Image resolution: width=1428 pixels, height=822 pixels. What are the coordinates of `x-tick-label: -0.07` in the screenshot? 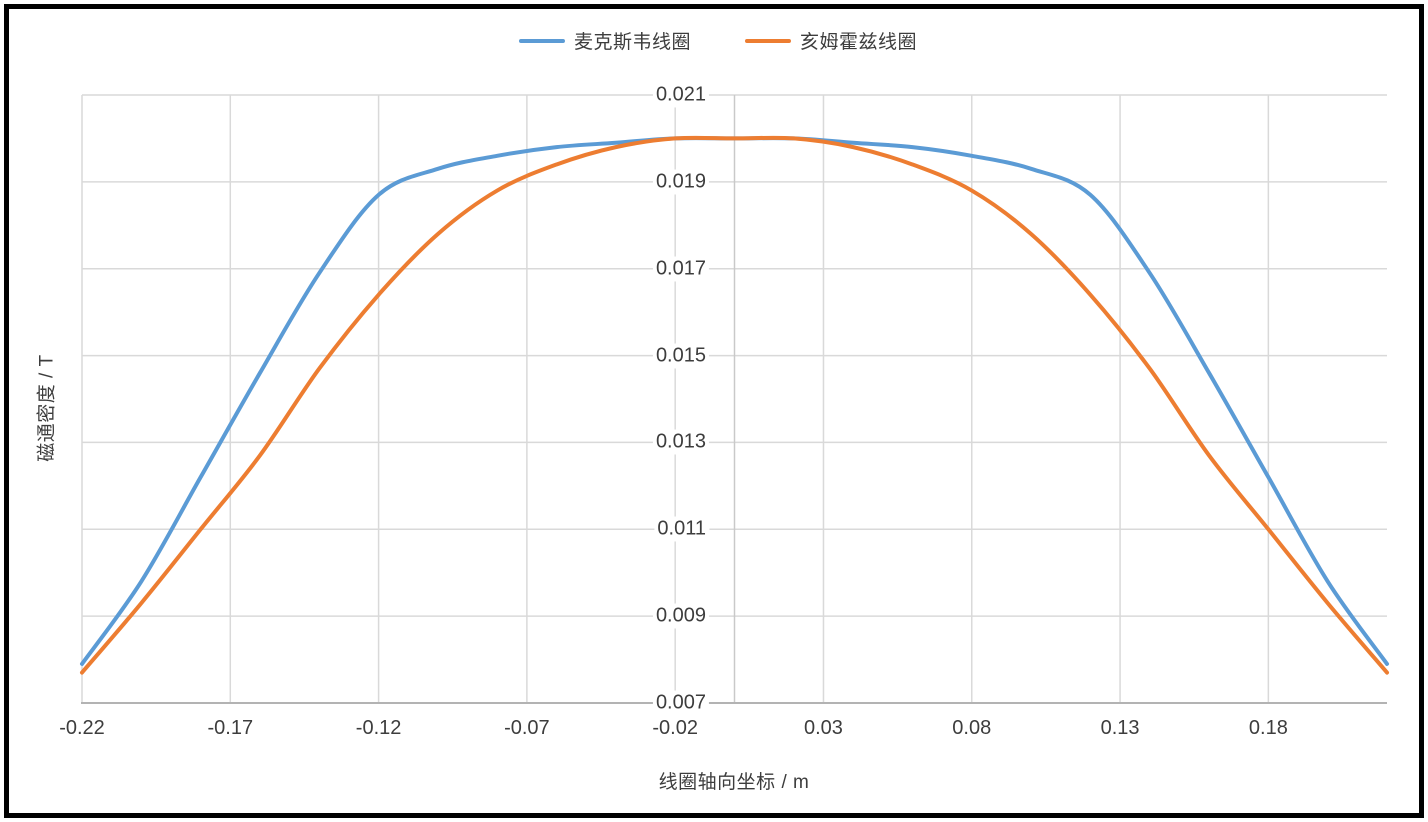 It's located at (527, 728).